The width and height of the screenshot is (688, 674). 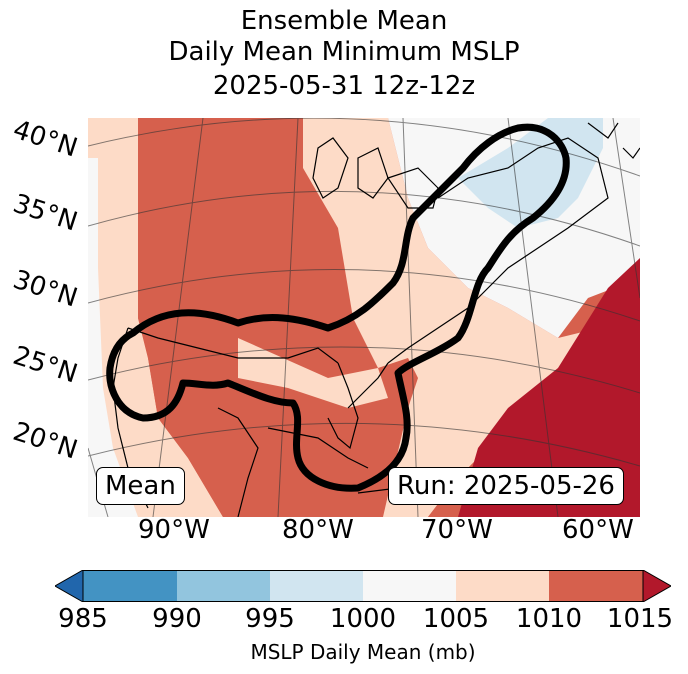 I want to click on mean-label-box: Mean, so click(x=140, y=486).